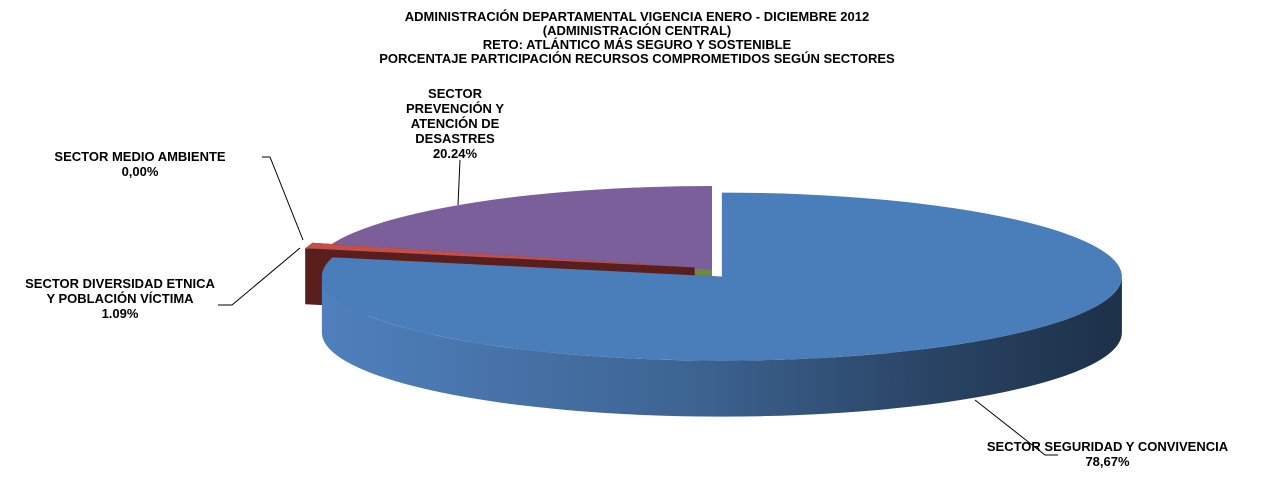 This screenshot has width=1275, height=485. I want to click on slice-label: SECTOR SEGURIDAD Y CONVIVENCIA 78,67%, so click(1107, 454).